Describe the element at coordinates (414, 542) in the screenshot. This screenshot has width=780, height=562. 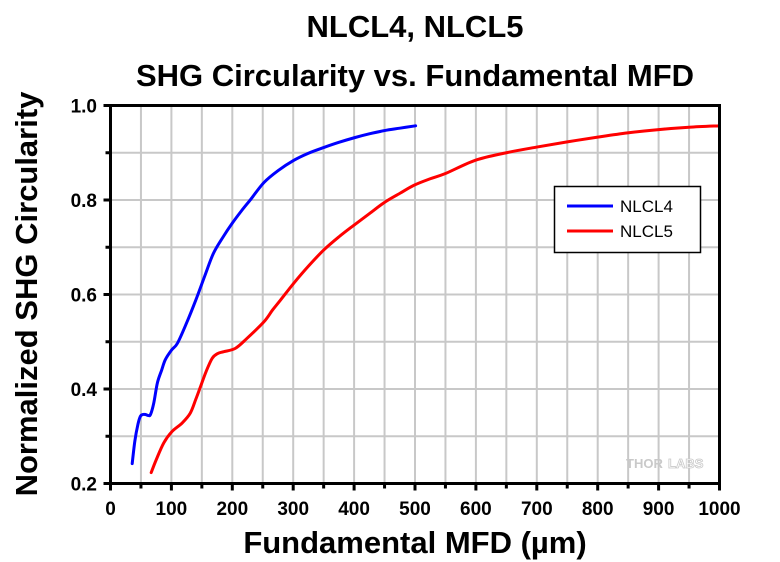
I see `x-axis-label: Fundamental MFD (µm)` at that location.